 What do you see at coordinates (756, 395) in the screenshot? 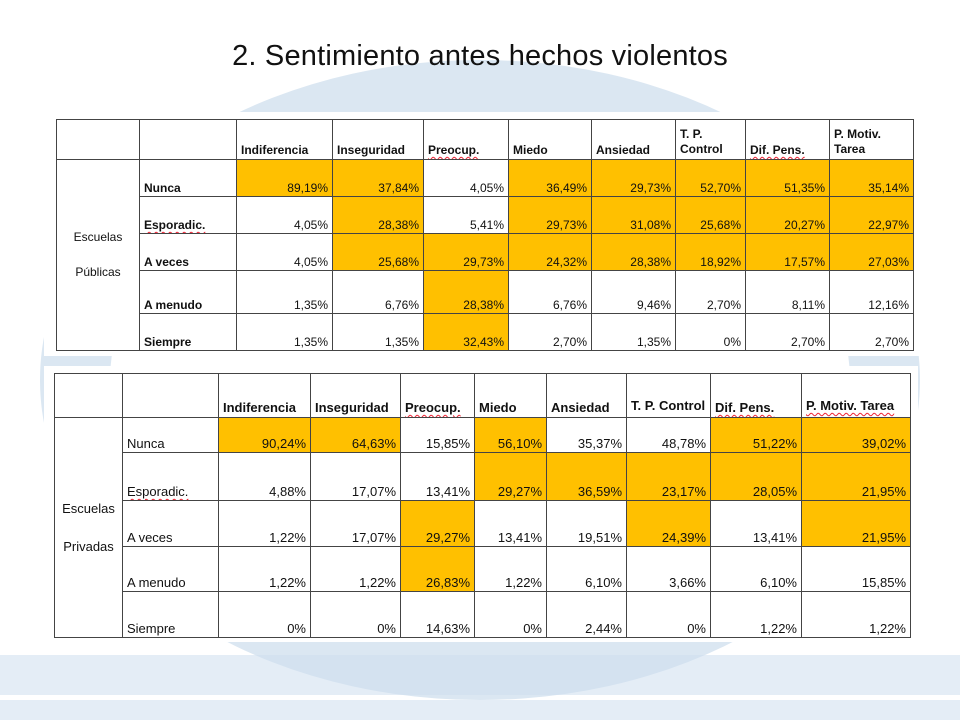
I see `col-header: Dif. Pens.` at bounding box center [756, 395].